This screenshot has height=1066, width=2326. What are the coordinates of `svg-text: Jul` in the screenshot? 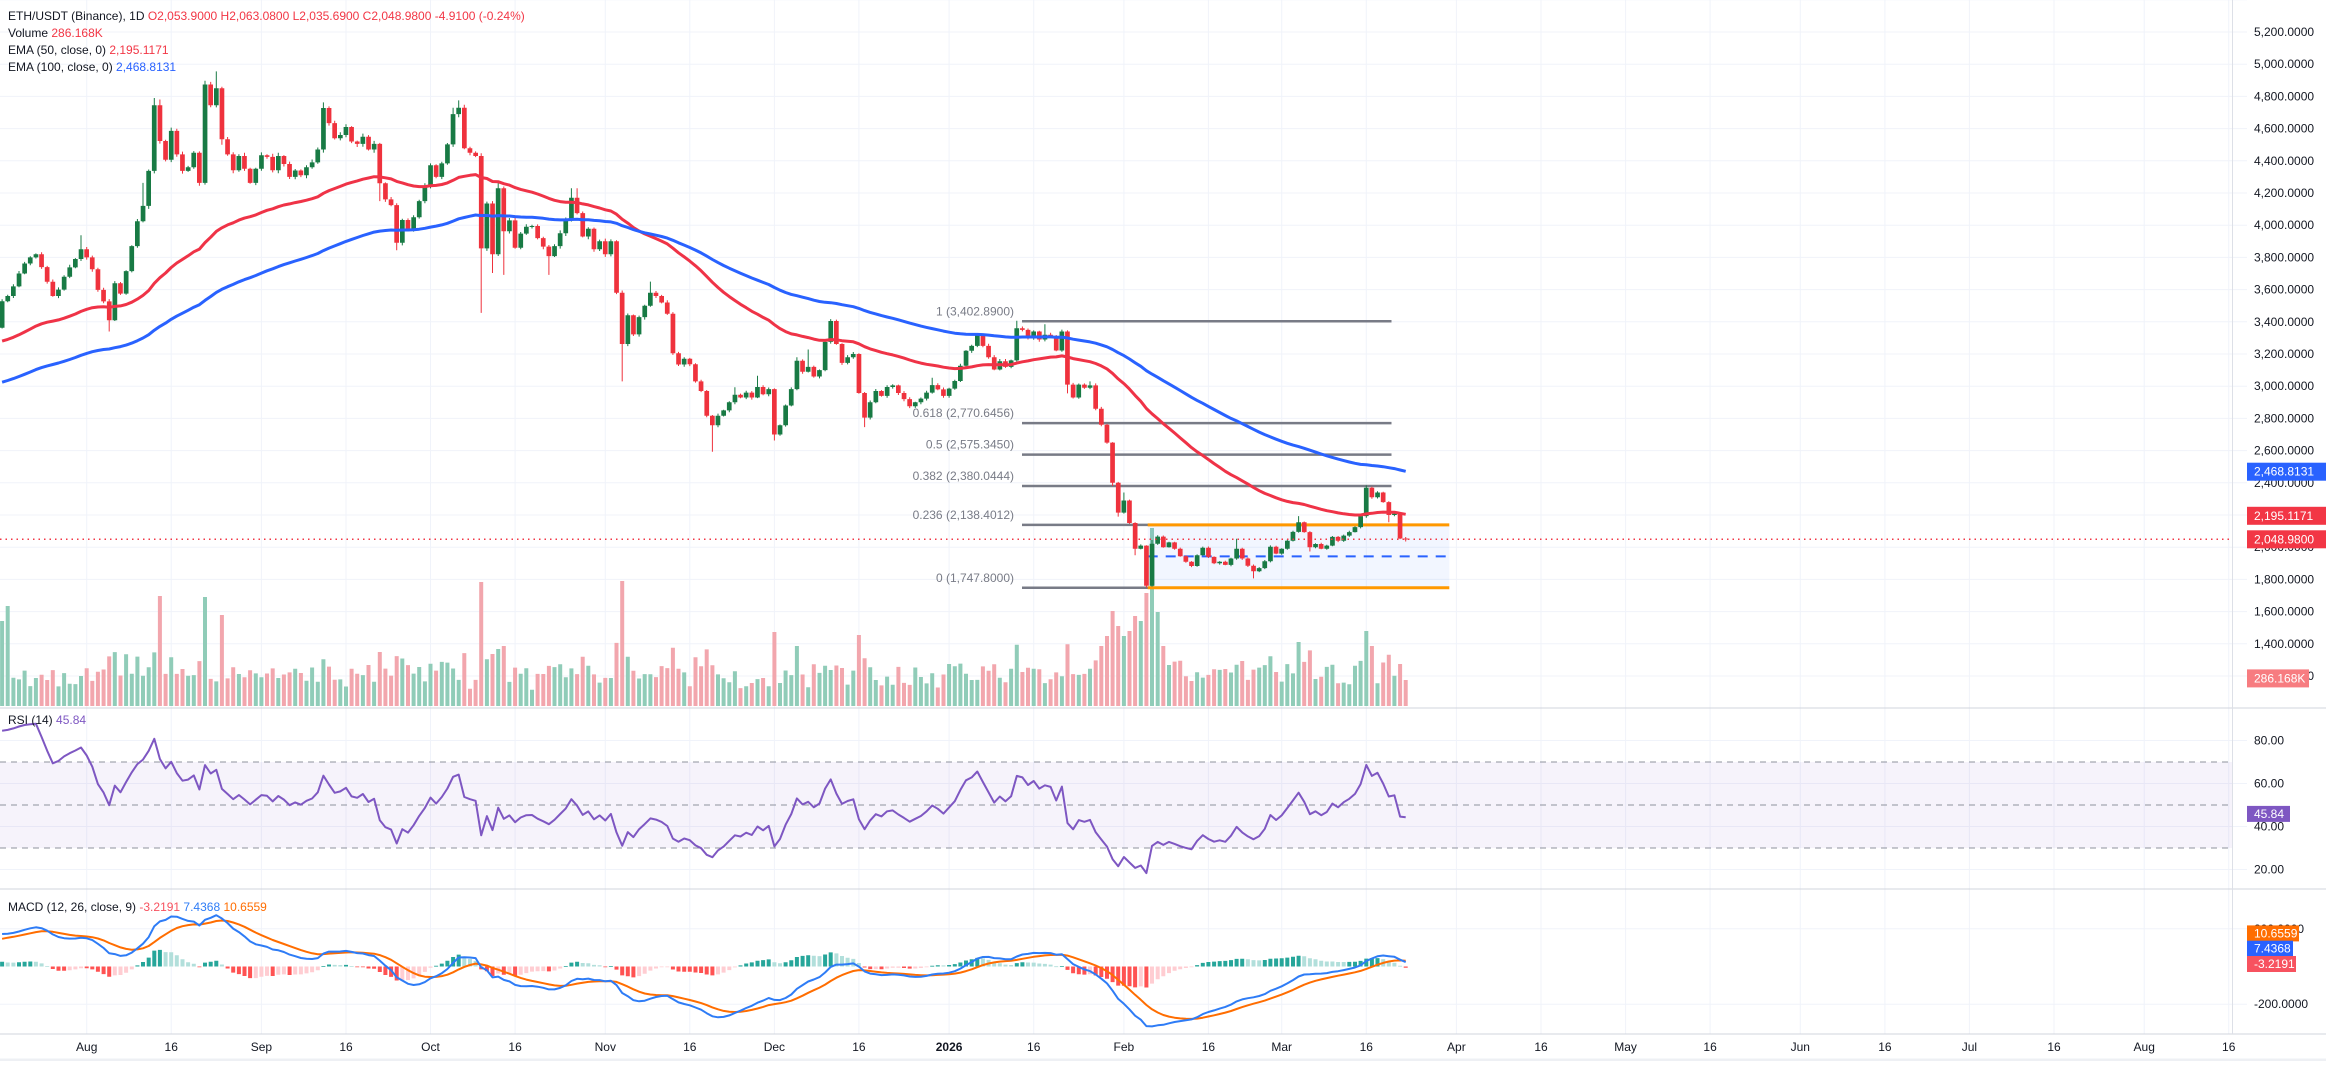 It's located at (1969, 1047).